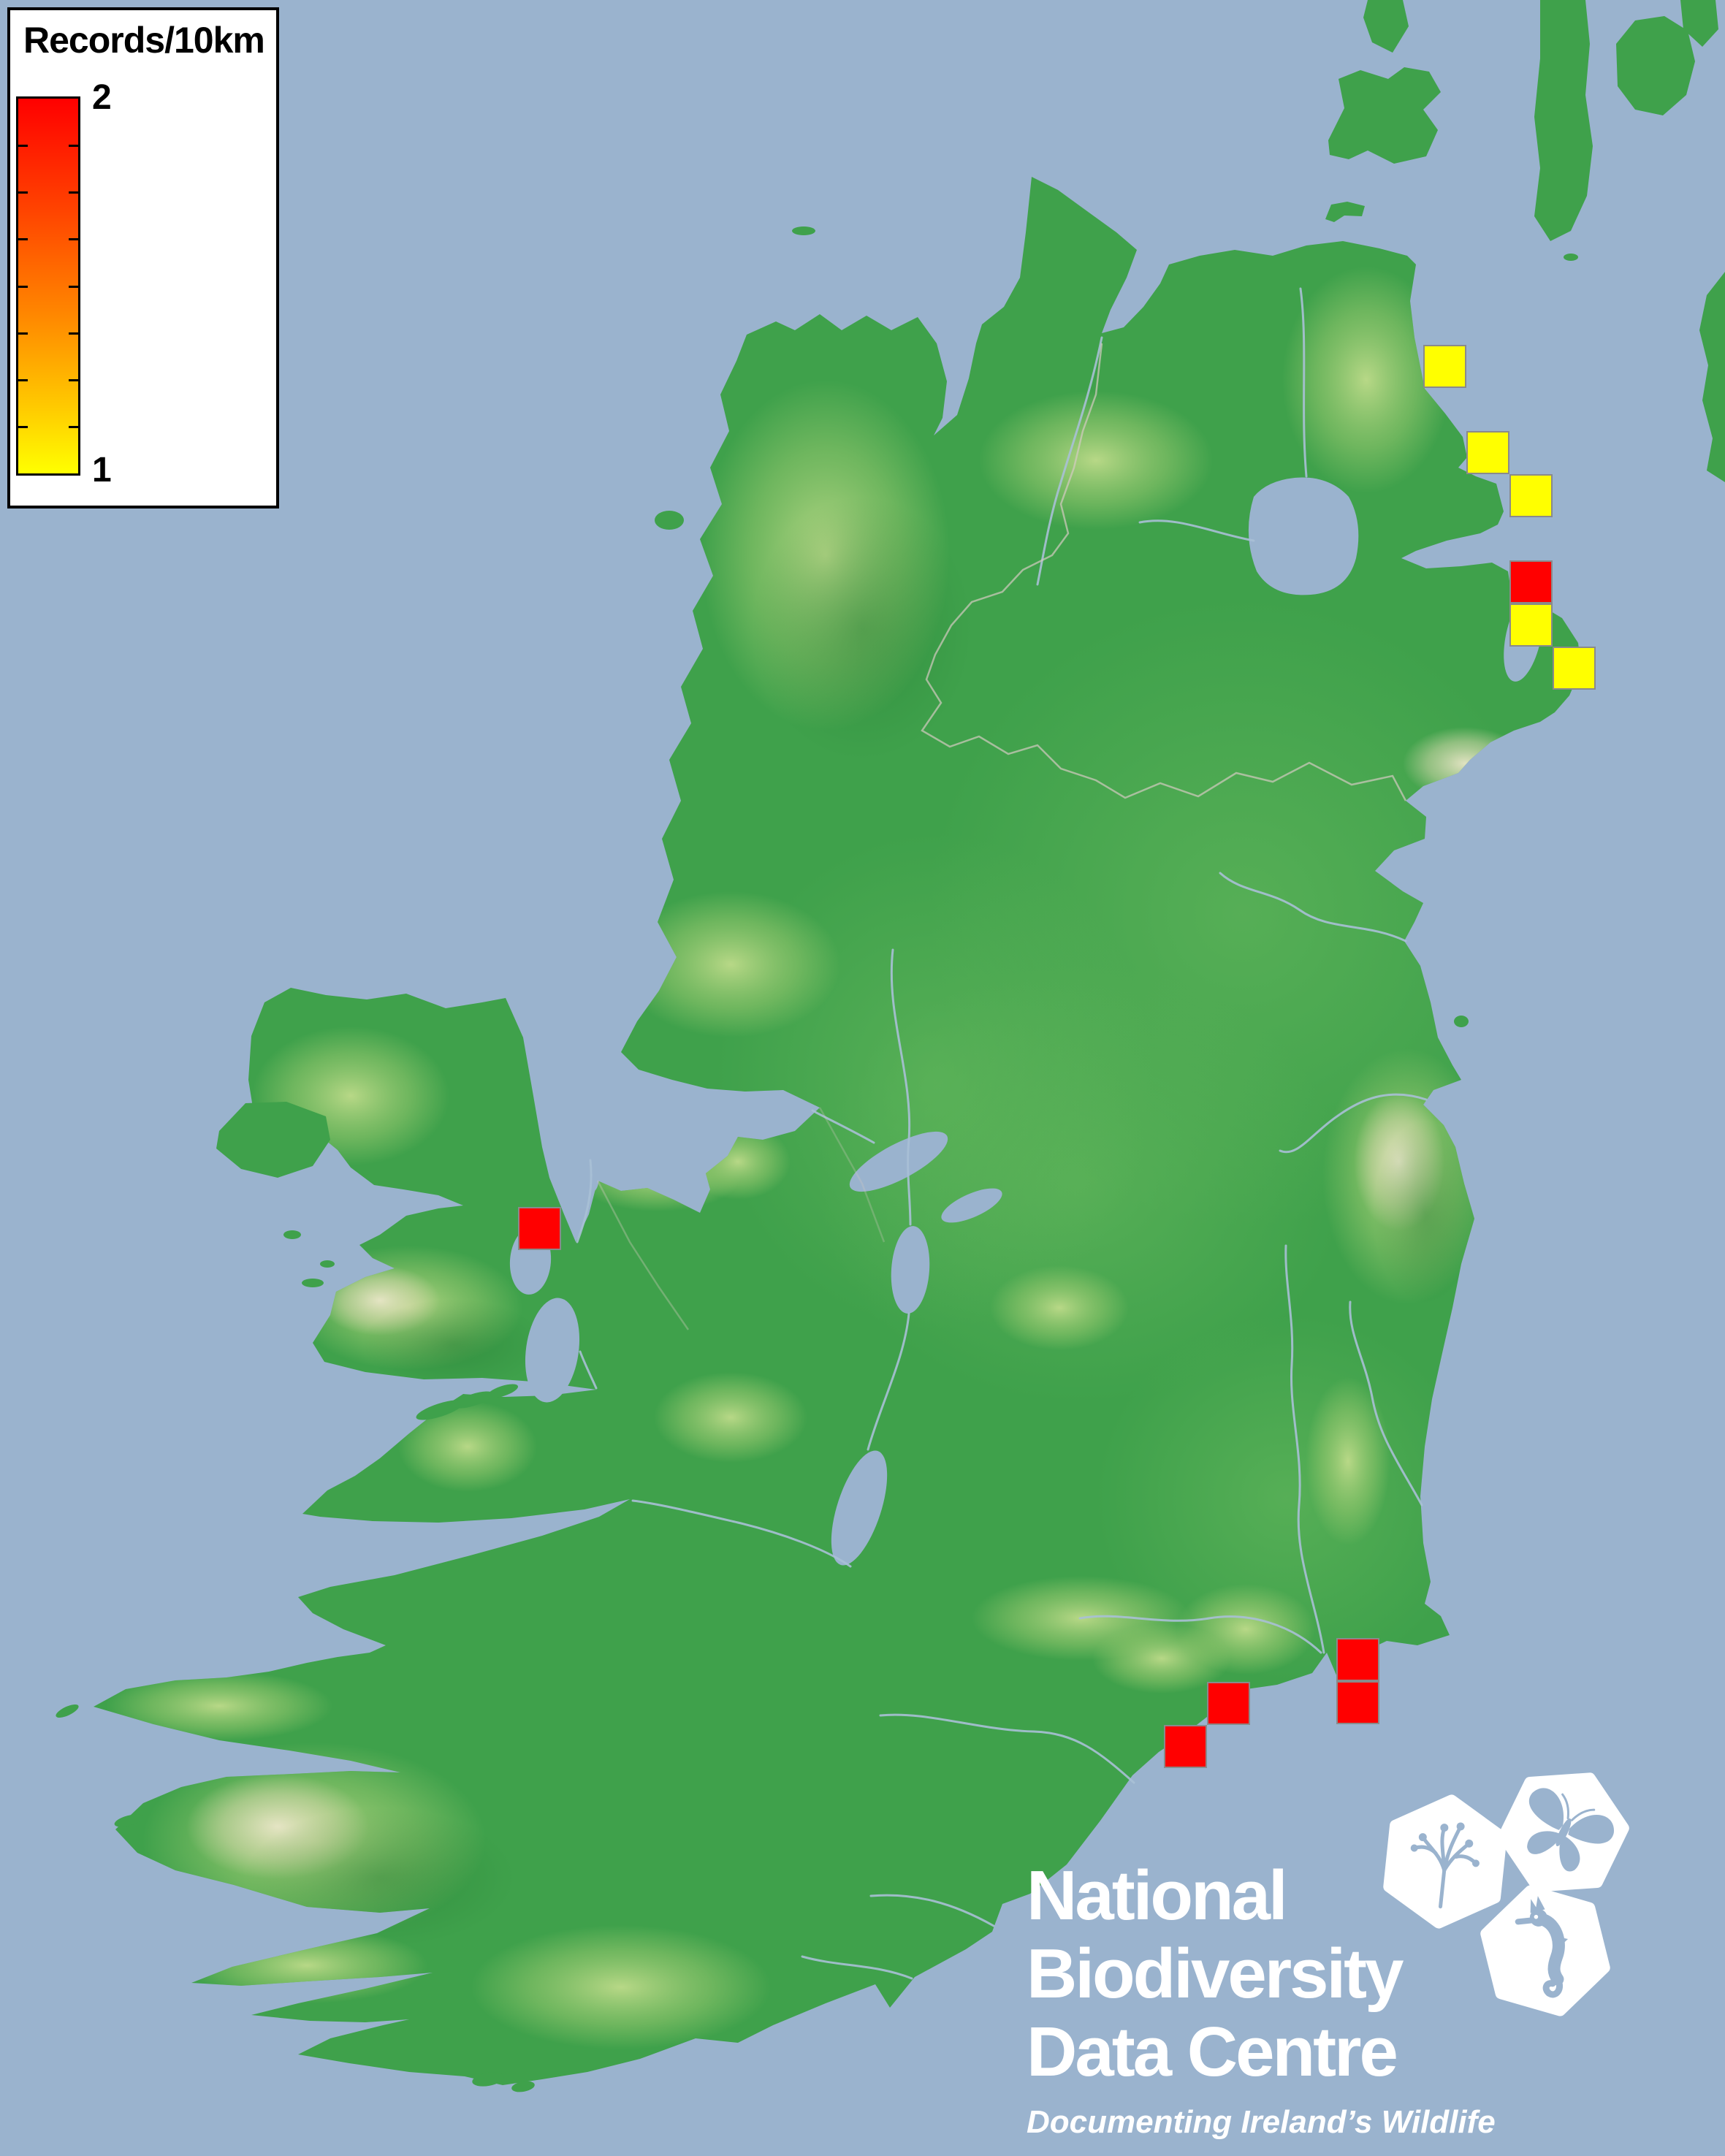 The image size is (1725, 2156). I want to click on legend-gradient-bar, so click(48, 286).